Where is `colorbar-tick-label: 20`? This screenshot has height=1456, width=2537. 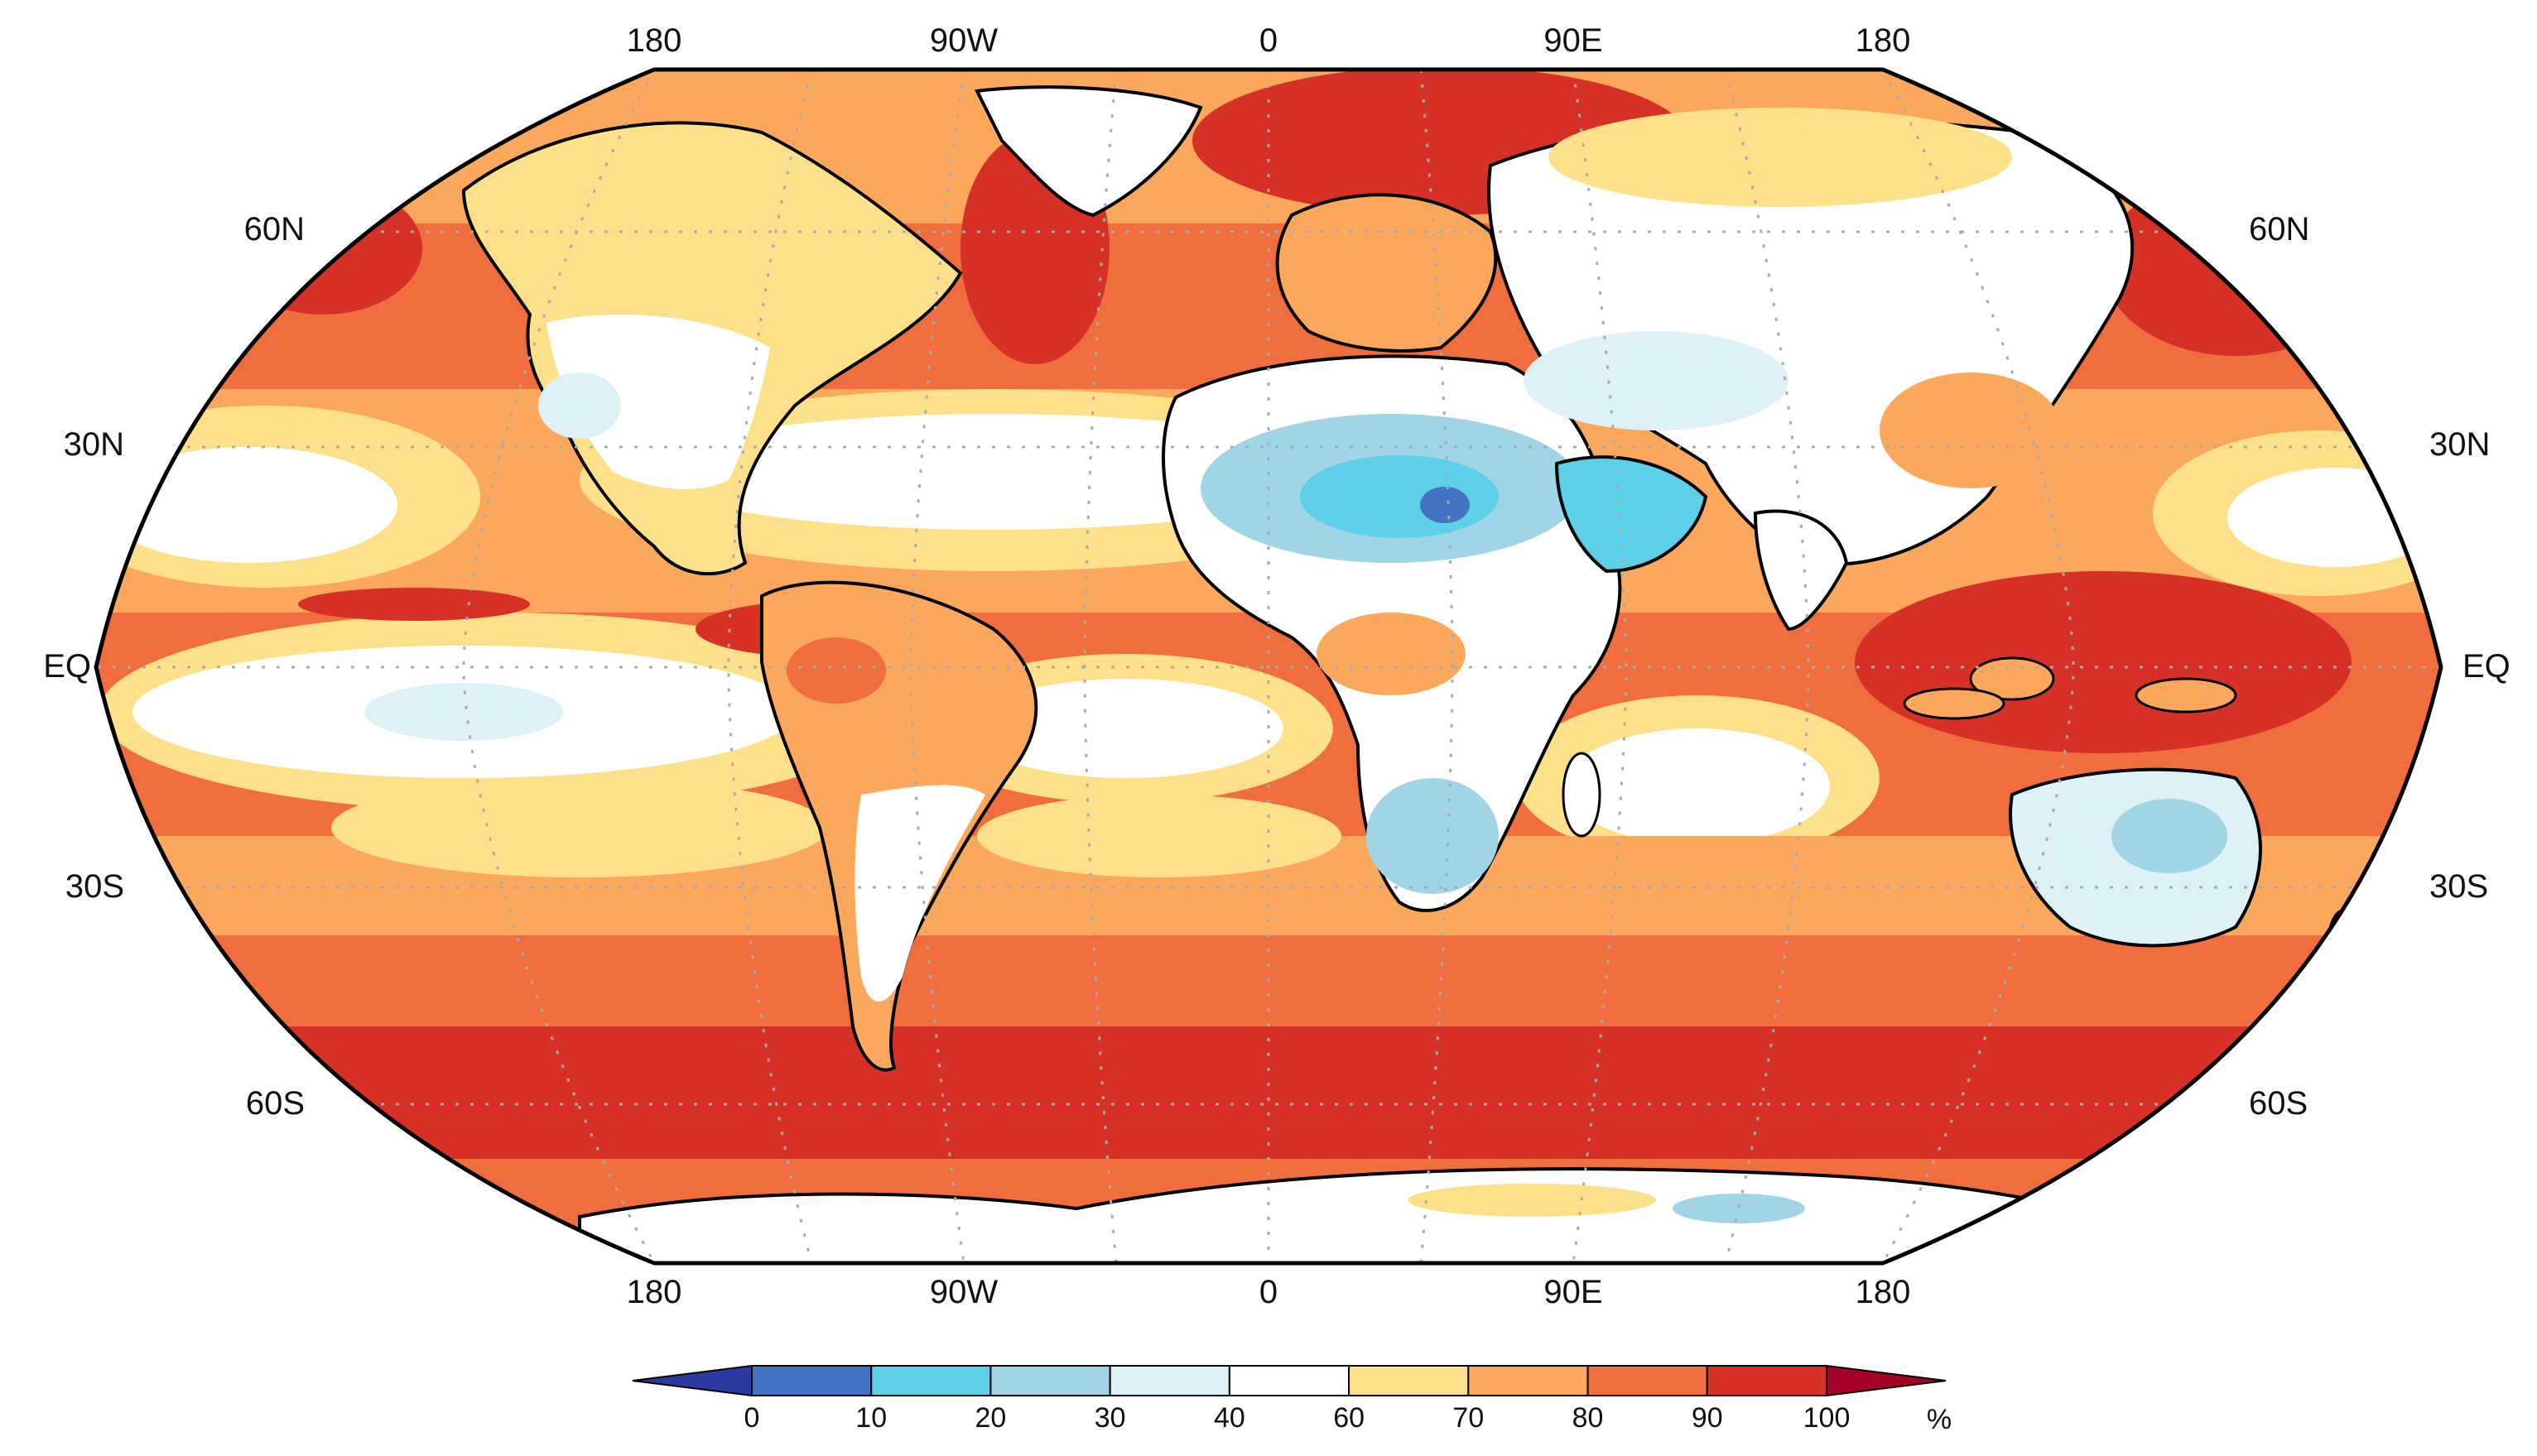 colorbar-tick-label: 20 is located at coordinates (991, 1418).